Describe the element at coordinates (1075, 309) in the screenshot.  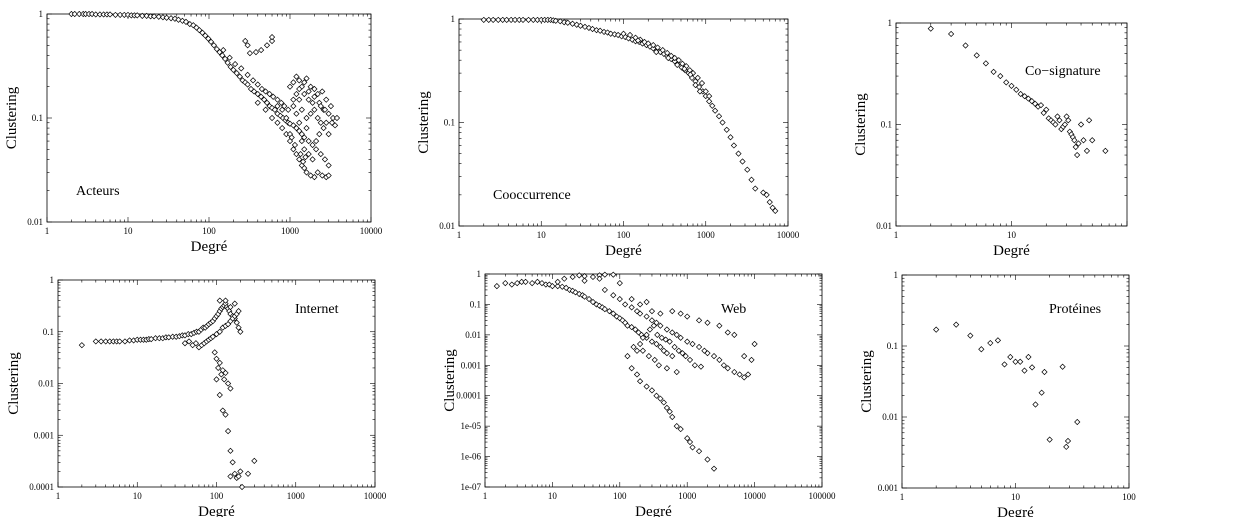
I see `panel-label: Protéines` at that location.